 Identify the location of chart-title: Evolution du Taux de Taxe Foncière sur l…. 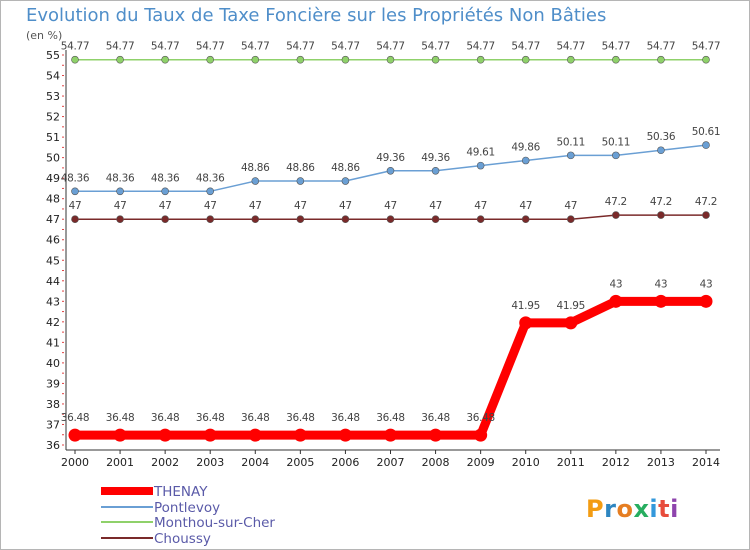
(316, 15).